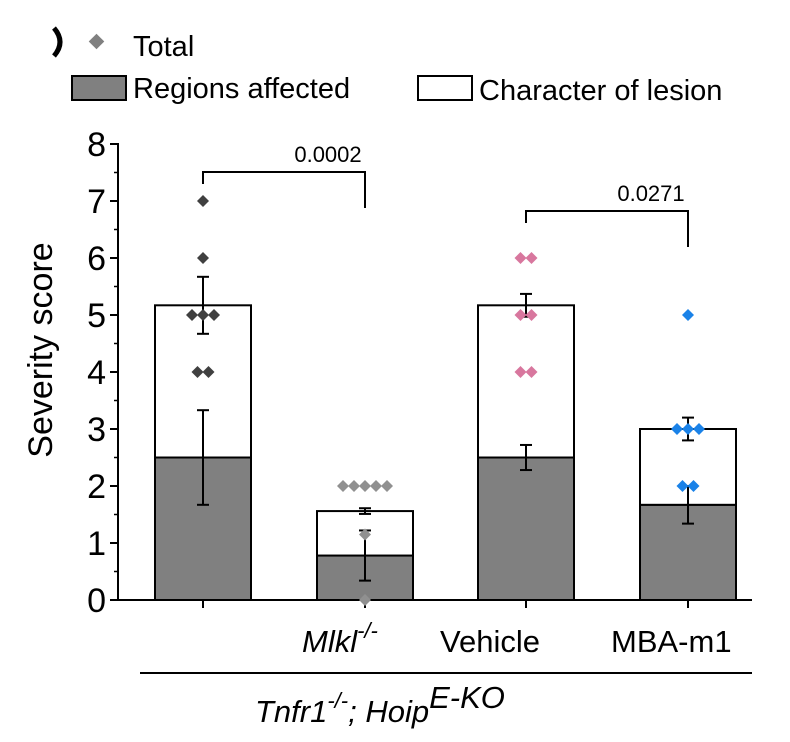  What do you see at coordinates (96, 316) in the screenshot?
I see `y-tick-label: 5` at bounding box center [96, 316].